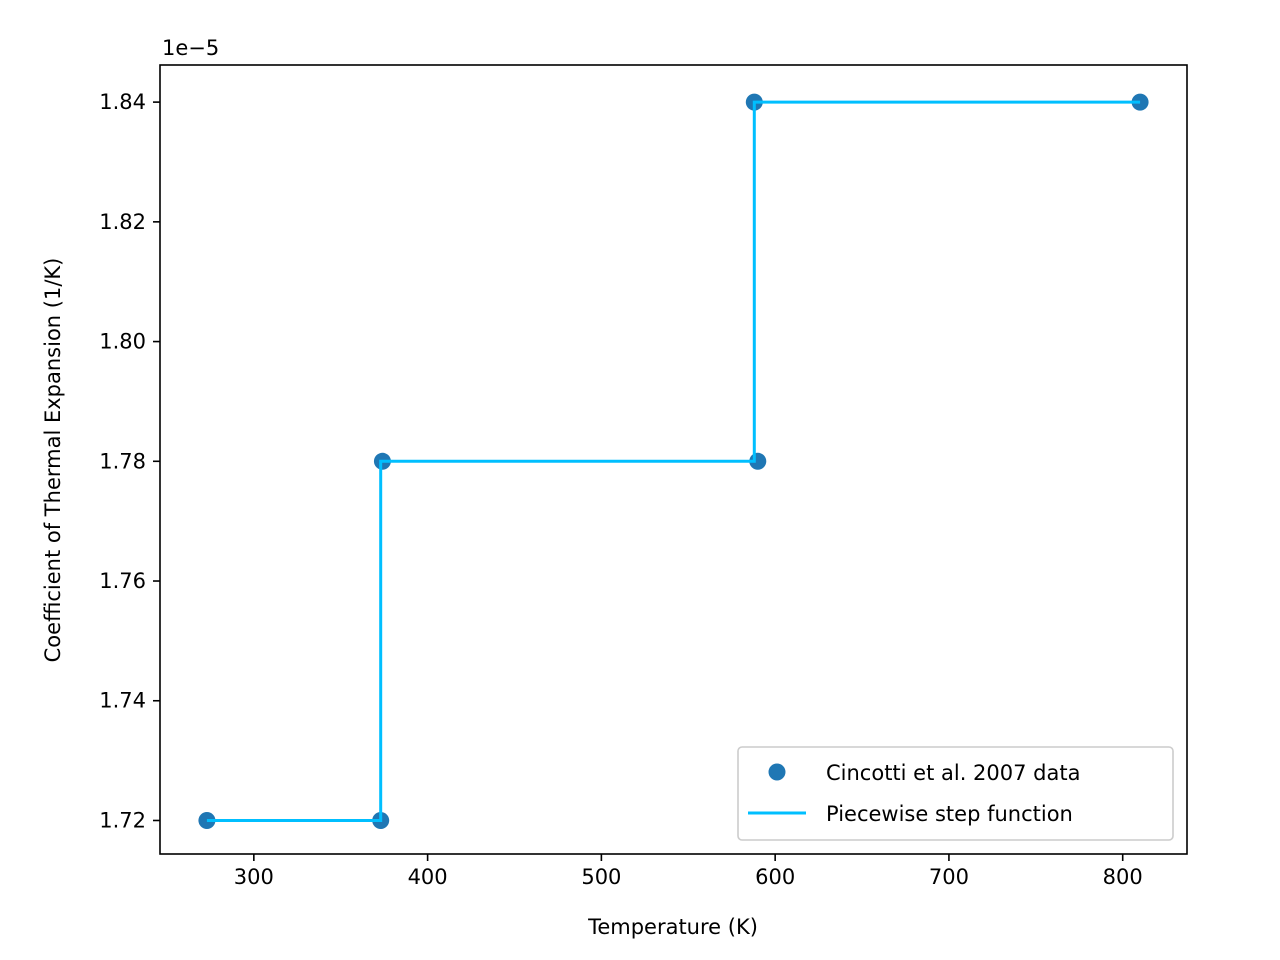  I want to click on y-axis-label: Coefficient of Thermal Expansion (1/K), so click(53, 460).